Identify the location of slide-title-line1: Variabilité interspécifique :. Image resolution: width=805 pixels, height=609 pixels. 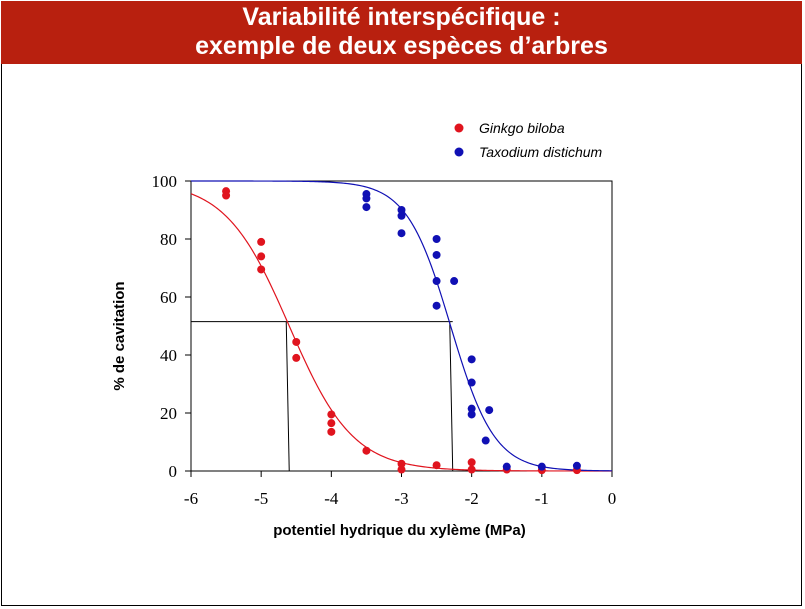
(401, 17).